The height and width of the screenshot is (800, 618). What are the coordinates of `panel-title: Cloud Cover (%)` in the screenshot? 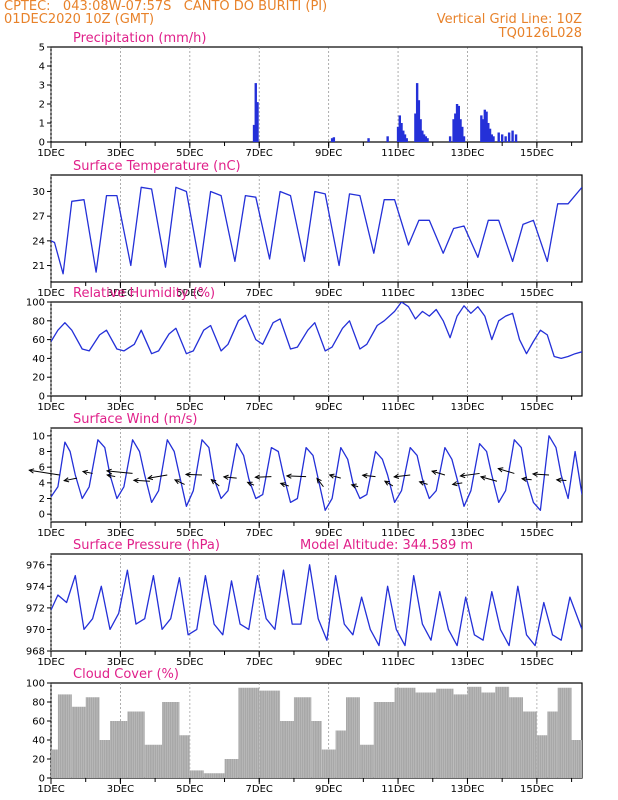 It's located at (126, 674).